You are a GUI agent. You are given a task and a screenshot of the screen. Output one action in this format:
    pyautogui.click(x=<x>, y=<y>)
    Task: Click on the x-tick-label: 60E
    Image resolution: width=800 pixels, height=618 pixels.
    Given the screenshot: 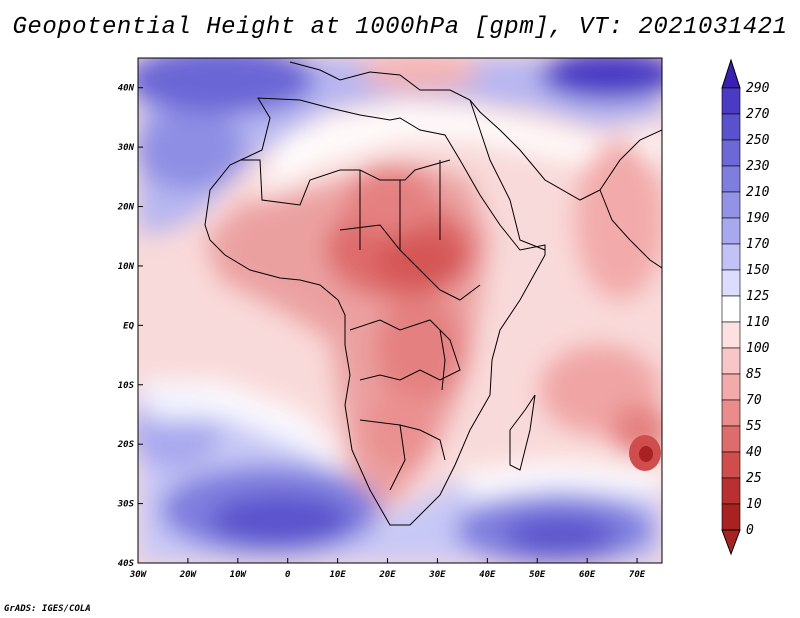 What is the action you would take?
    pyautogui.click(x=587, y=575)
    